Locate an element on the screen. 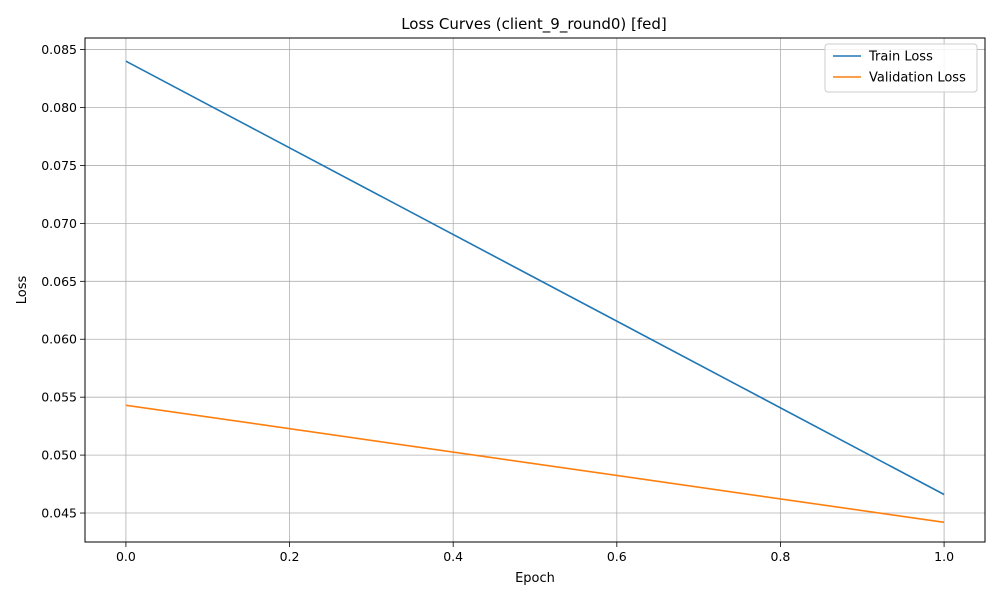 The width and height of the screenshot is (1000, 600). legend-label-1: Validation Loss is located at coordinates (917, 78).